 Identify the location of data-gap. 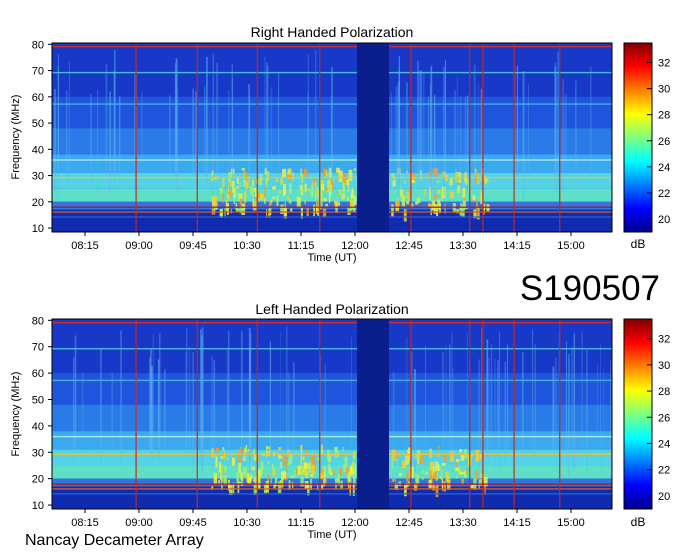
(373, 137).